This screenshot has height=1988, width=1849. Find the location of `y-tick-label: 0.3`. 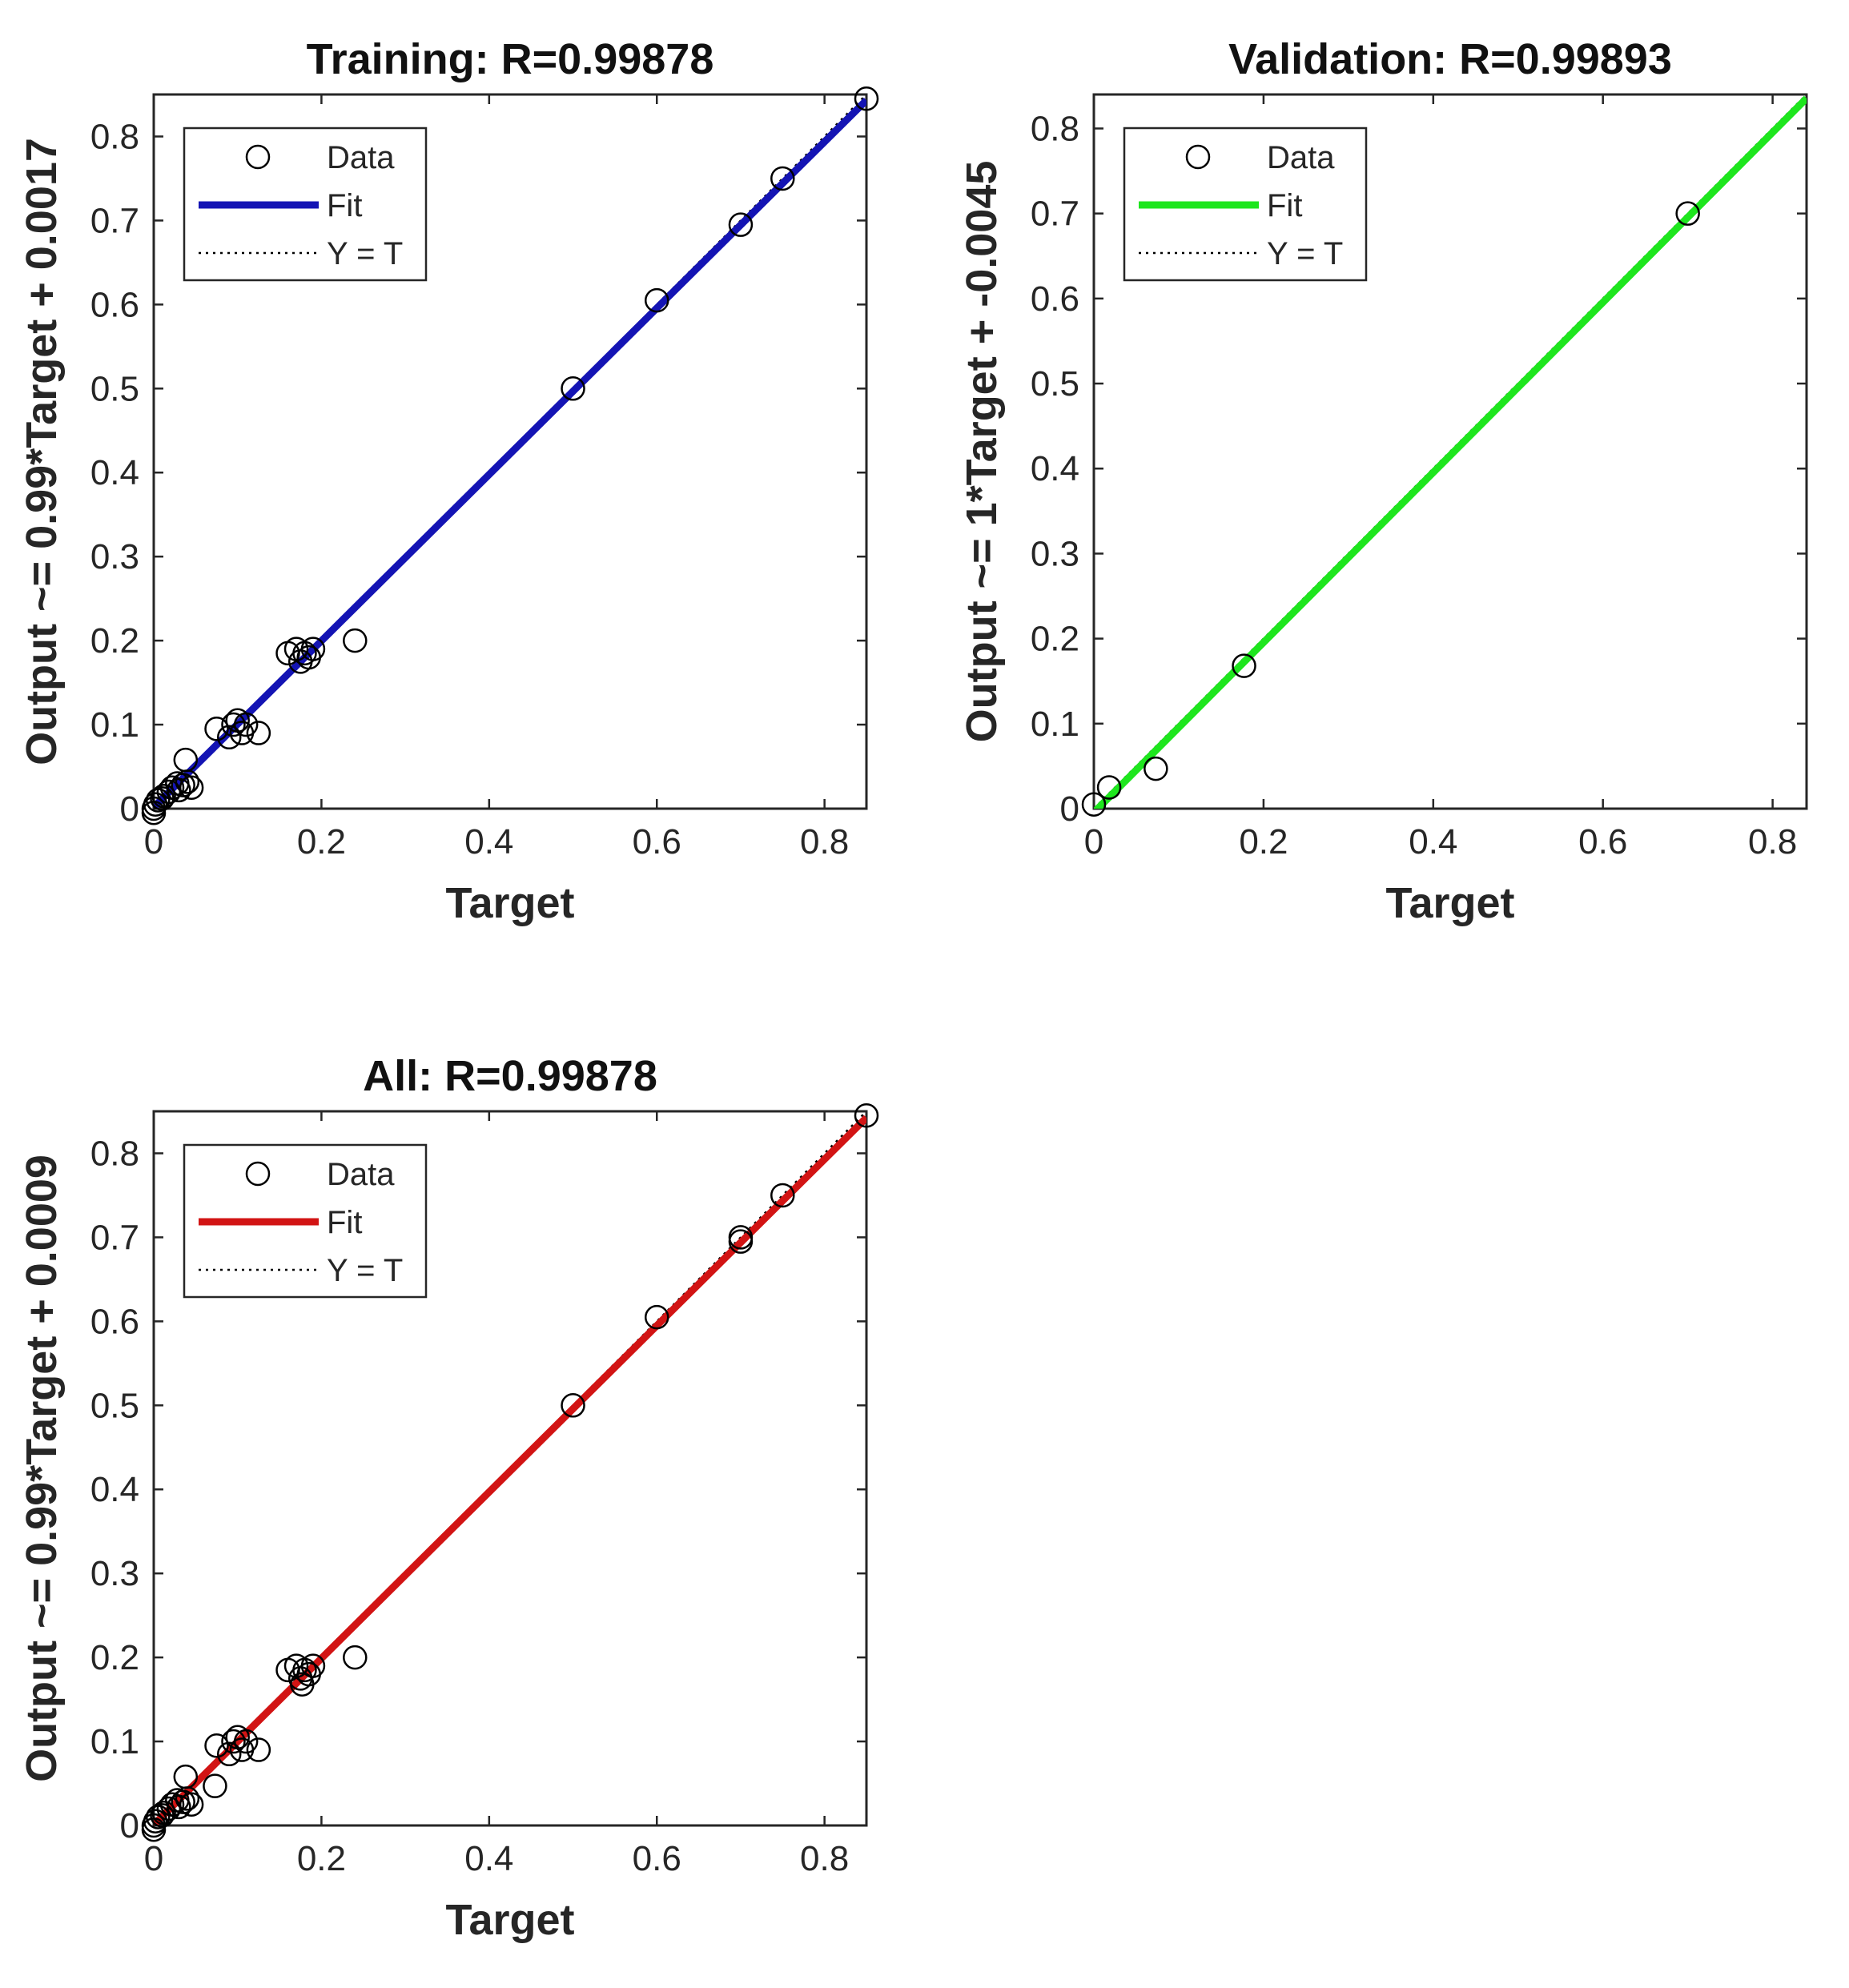

y-tick-label: 0.3 is located at coordinates (1055, 553).